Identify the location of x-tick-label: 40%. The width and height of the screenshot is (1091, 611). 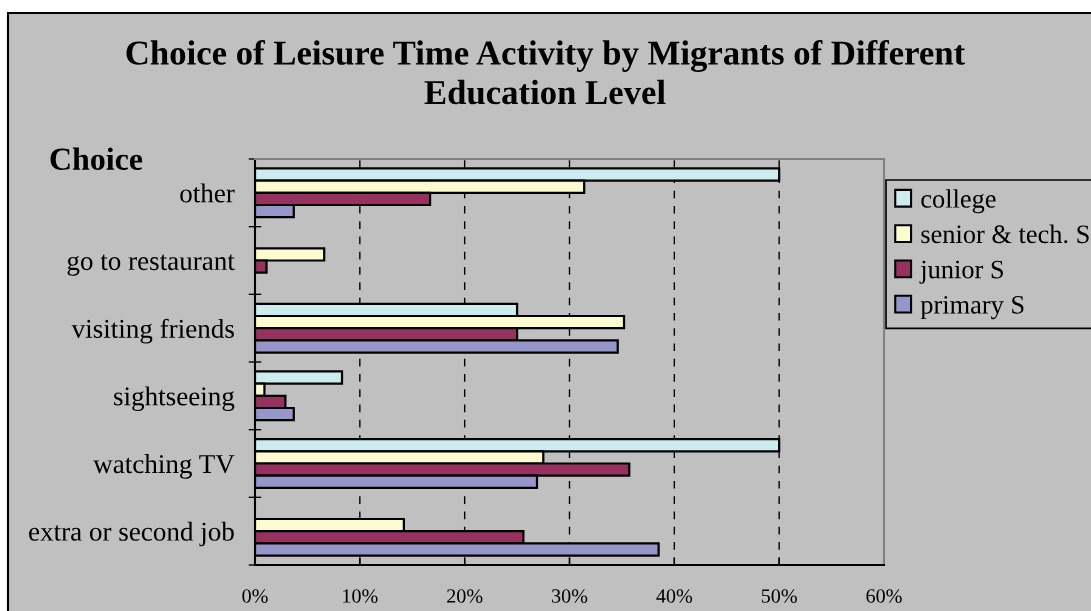
(674, 596).